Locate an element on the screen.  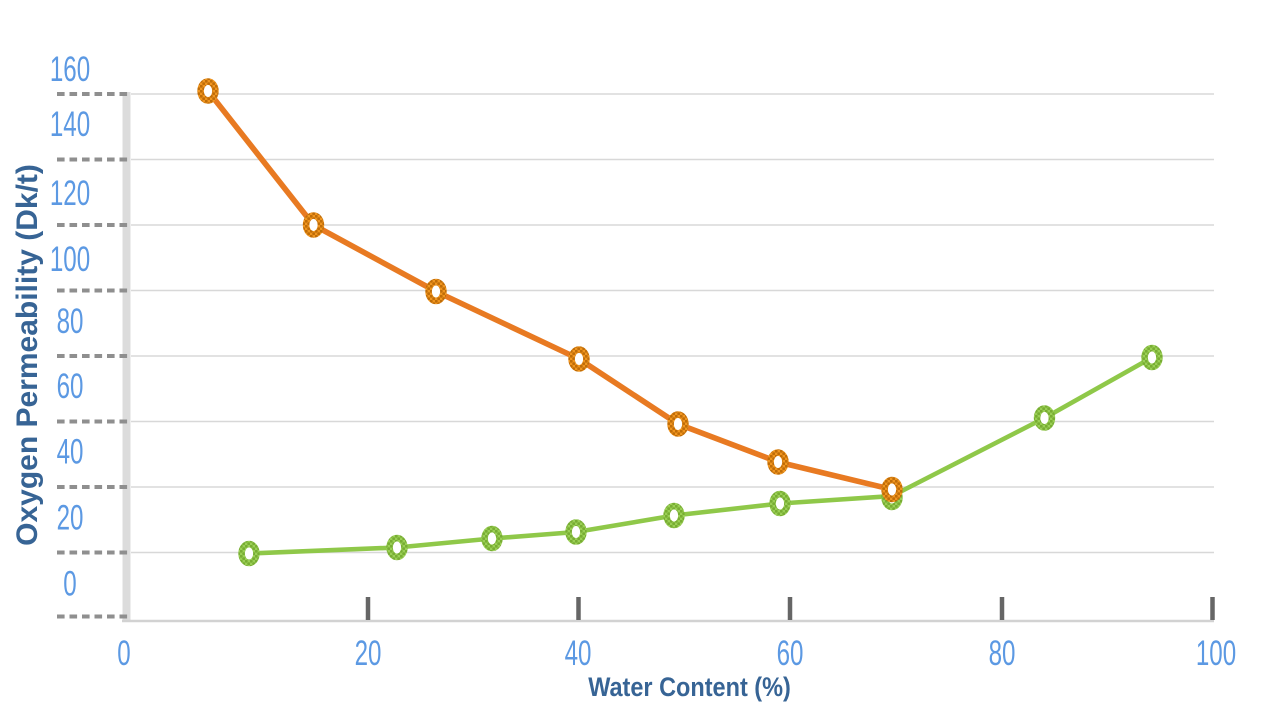
svg-text: 120 is located at coordinates (70, 194).